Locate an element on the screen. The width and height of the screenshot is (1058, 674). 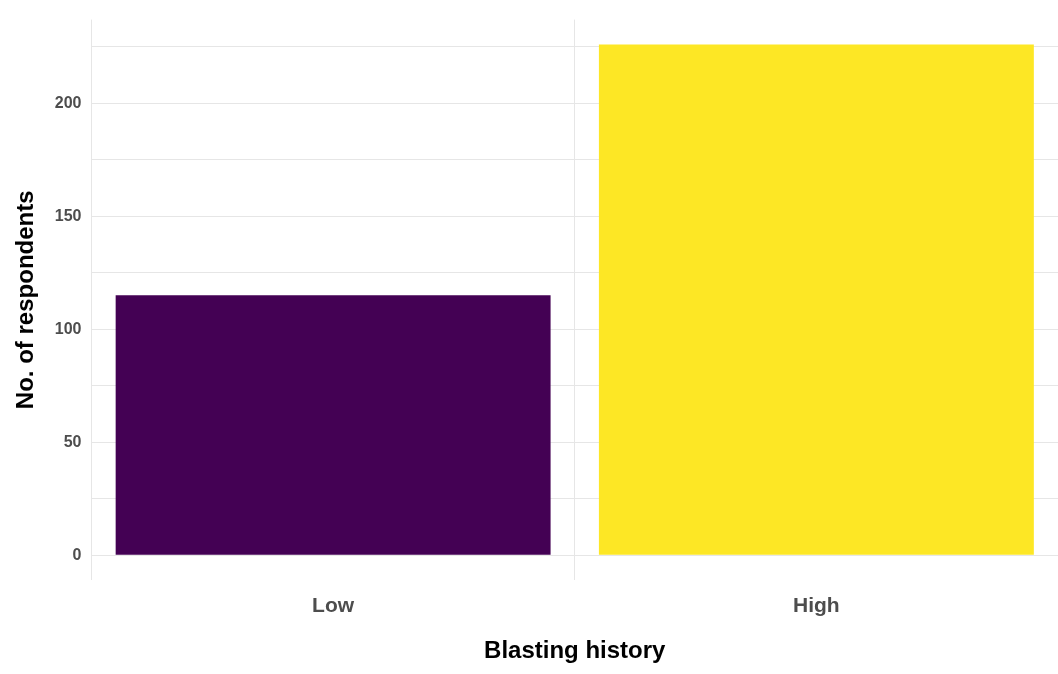
x-axis-title: Blasting history is located at coordinates (575, 650).